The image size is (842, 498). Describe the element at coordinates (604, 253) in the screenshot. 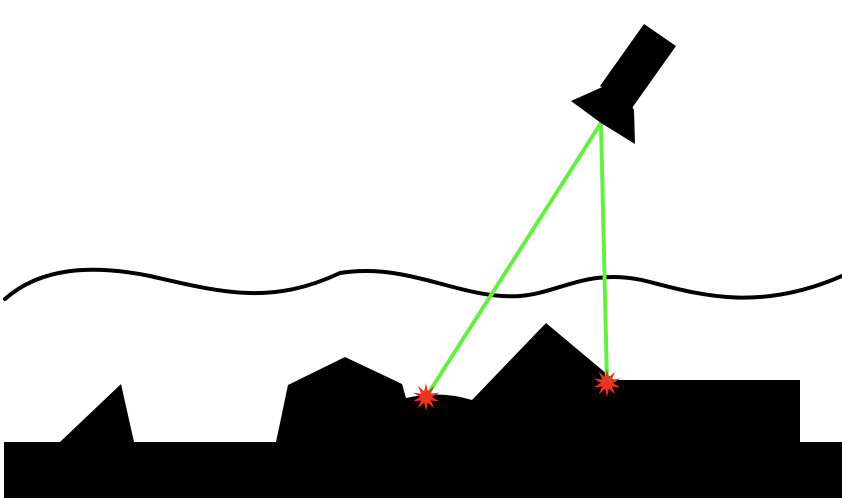

I see `laser-beam-right` at that location.